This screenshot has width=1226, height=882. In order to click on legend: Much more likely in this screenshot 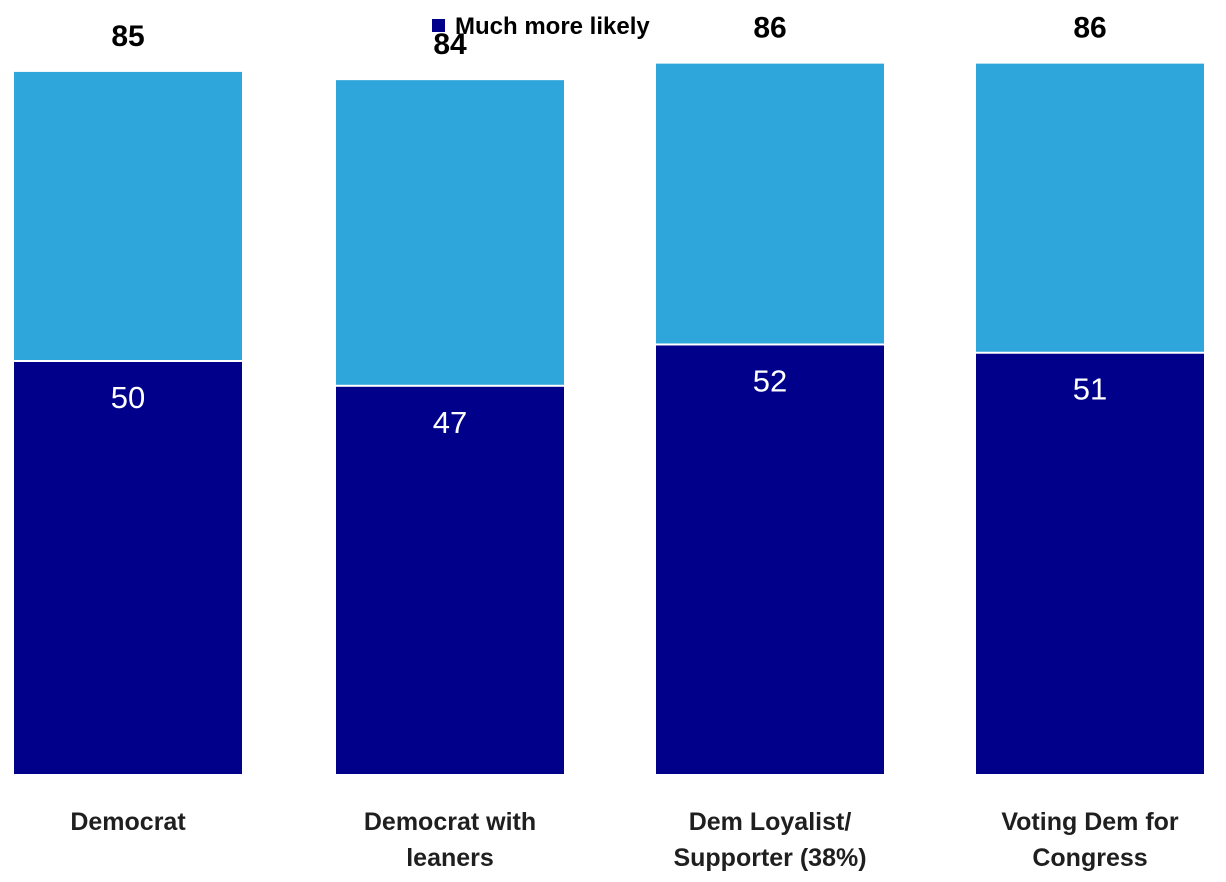, I will do `click(541, 26)`.